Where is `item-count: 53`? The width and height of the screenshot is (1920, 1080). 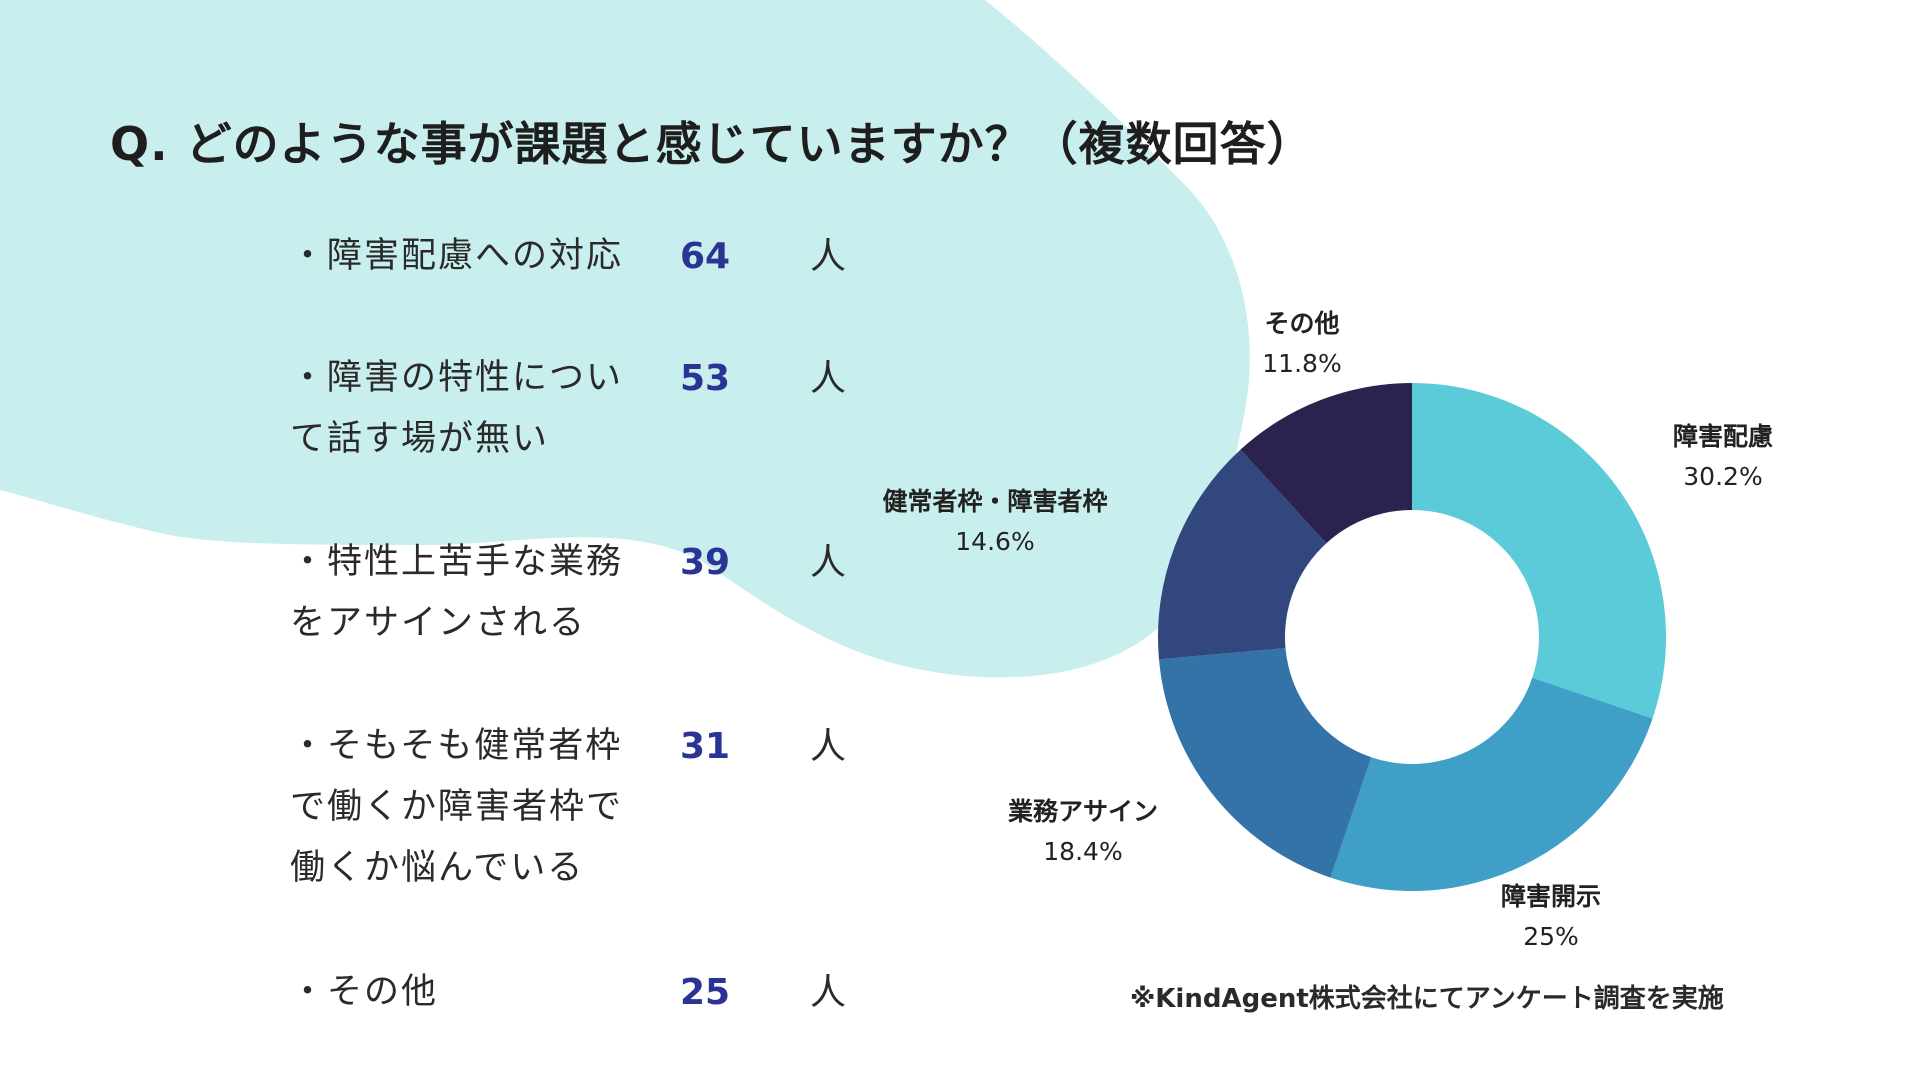 item-count: 53 is located at coordinates (705, 378).